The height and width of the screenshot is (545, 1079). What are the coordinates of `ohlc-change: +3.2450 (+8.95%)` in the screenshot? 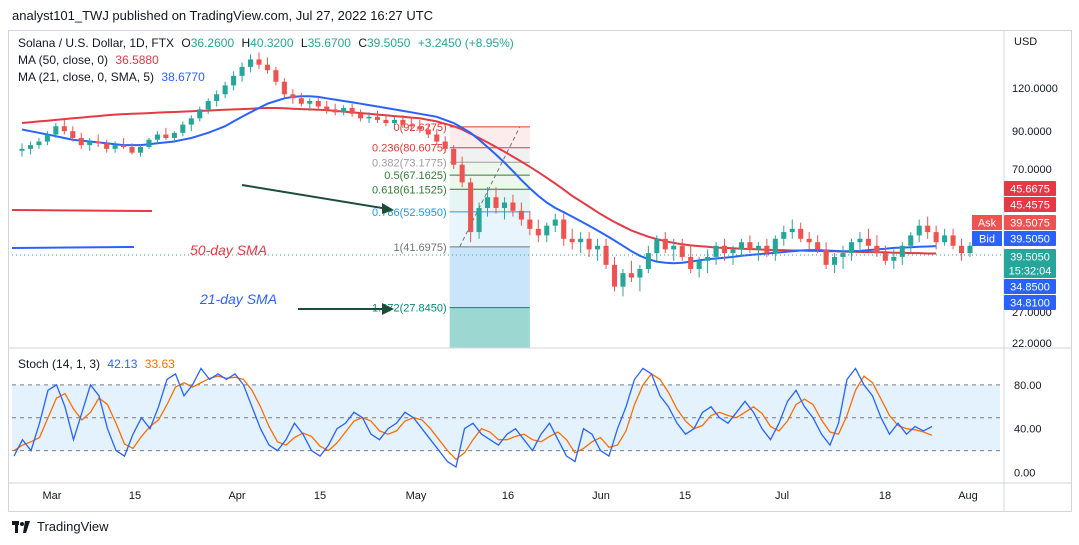 It's located at (465, 43).